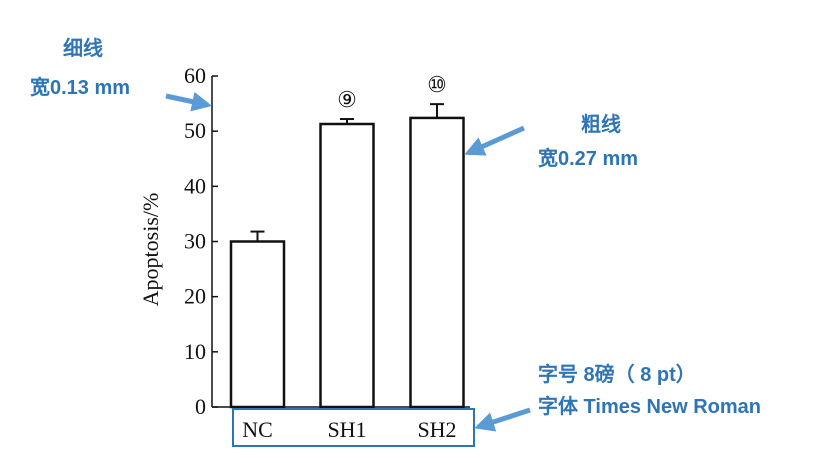  Describe the element at coordinates (347, 99) in the screenshot. I see `bar-label: ⑨` at that location.